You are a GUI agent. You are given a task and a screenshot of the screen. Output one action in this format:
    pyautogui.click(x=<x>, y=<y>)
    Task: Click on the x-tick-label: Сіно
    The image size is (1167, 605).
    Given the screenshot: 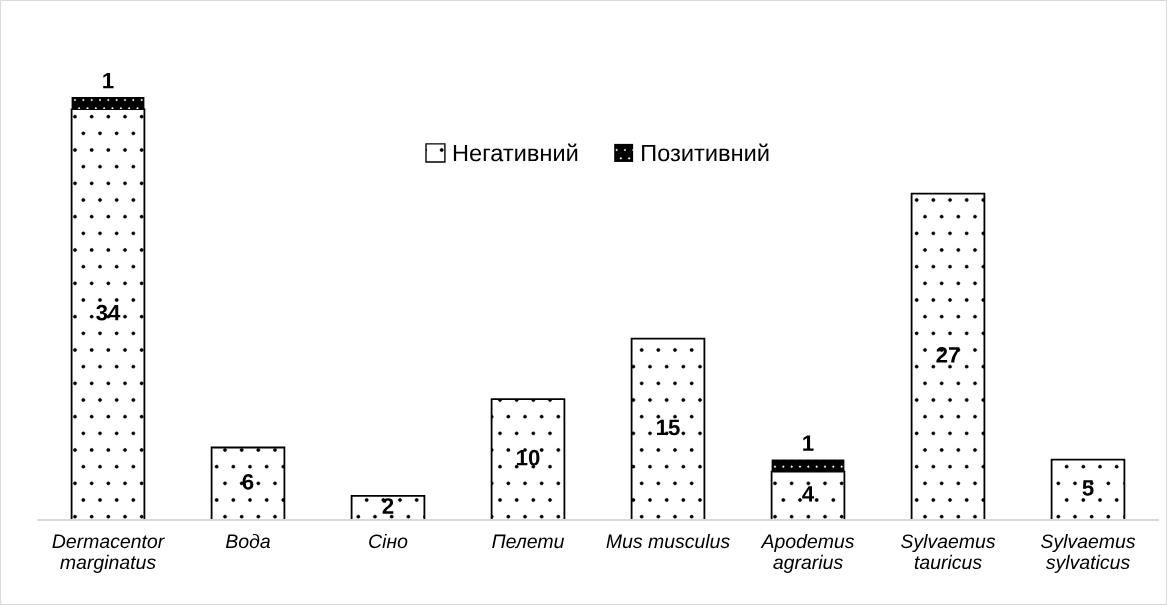 What is the action you would take?
    pyautogui.click(x=388, y=541)
    